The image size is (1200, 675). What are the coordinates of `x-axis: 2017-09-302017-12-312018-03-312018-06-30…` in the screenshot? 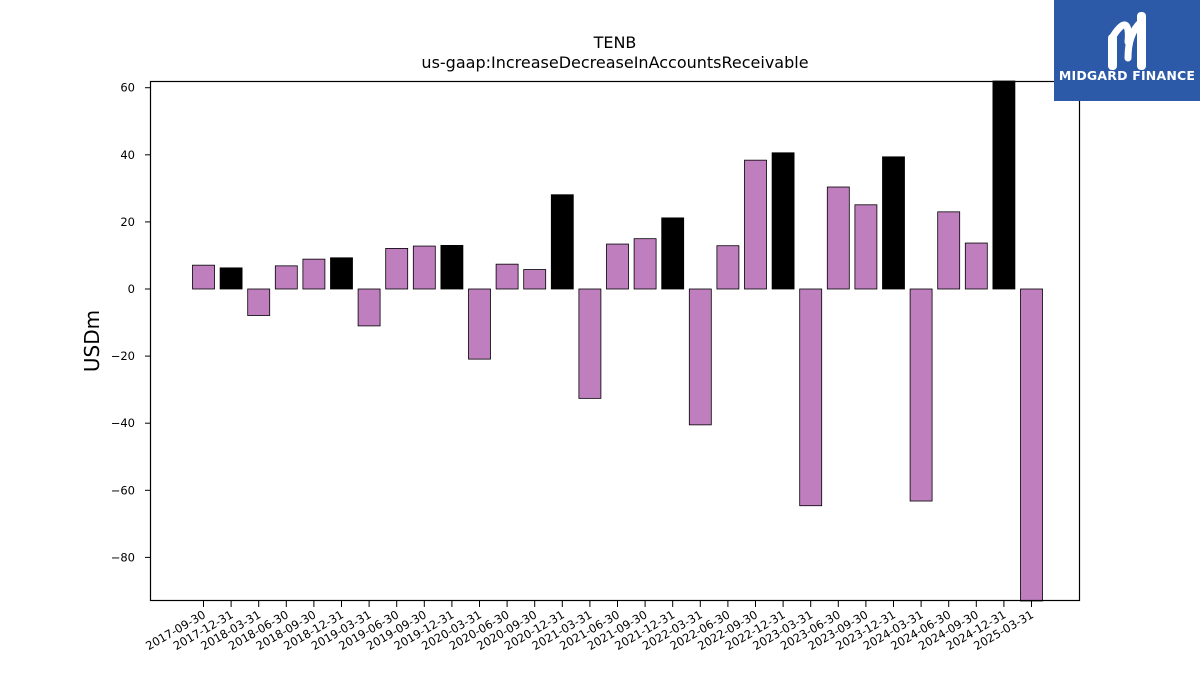 It's located at (589, 627).